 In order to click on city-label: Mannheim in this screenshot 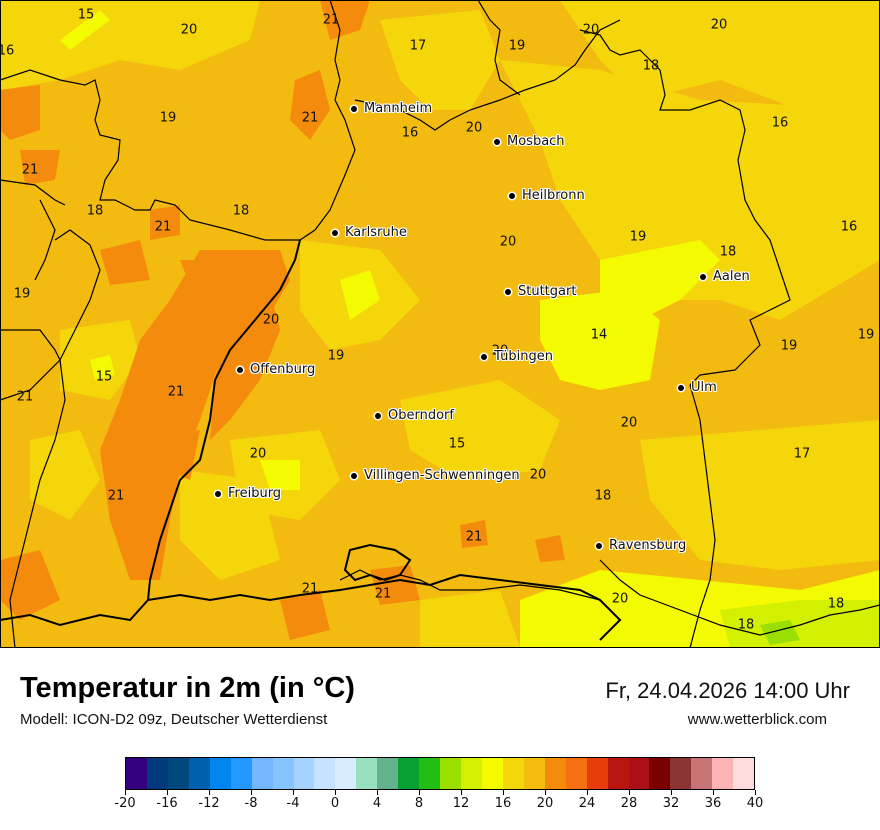, I will do `click(398, 108)`.